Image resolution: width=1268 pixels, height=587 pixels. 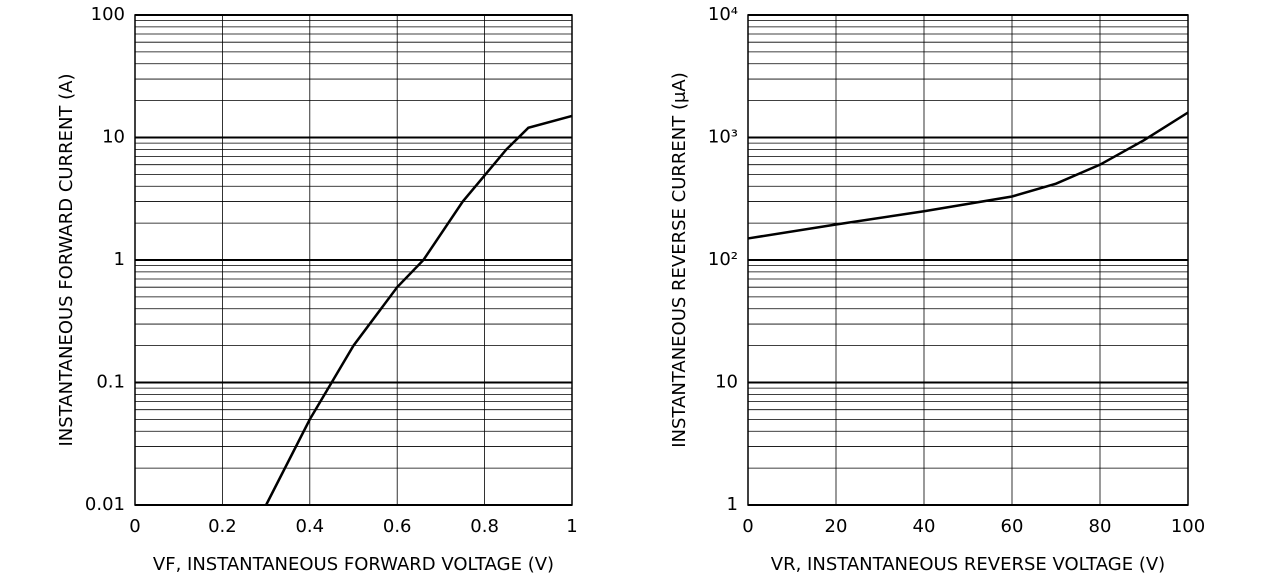 I want to click on x-tick-label: 1, so click(x=571, y=526).